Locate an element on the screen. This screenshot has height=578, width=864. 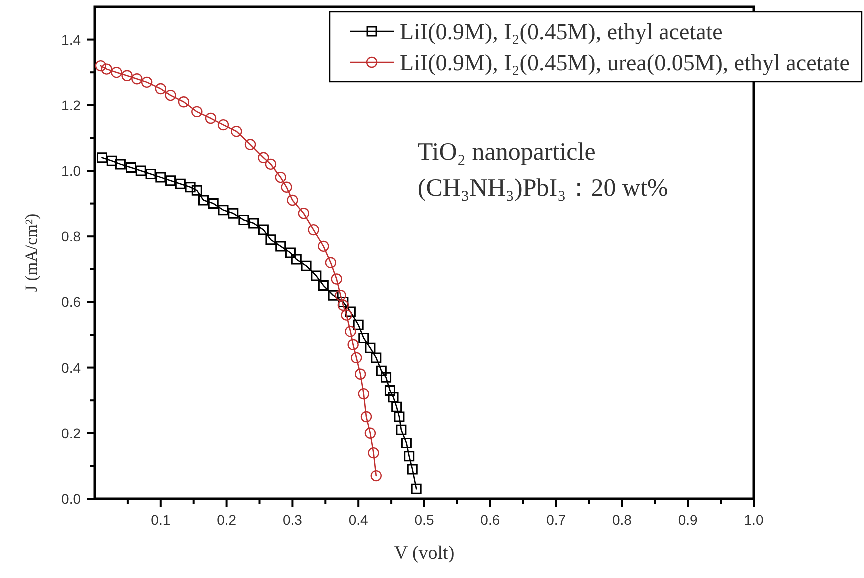
x-axis-title: V (volt) is located at coordinates (424, 553).